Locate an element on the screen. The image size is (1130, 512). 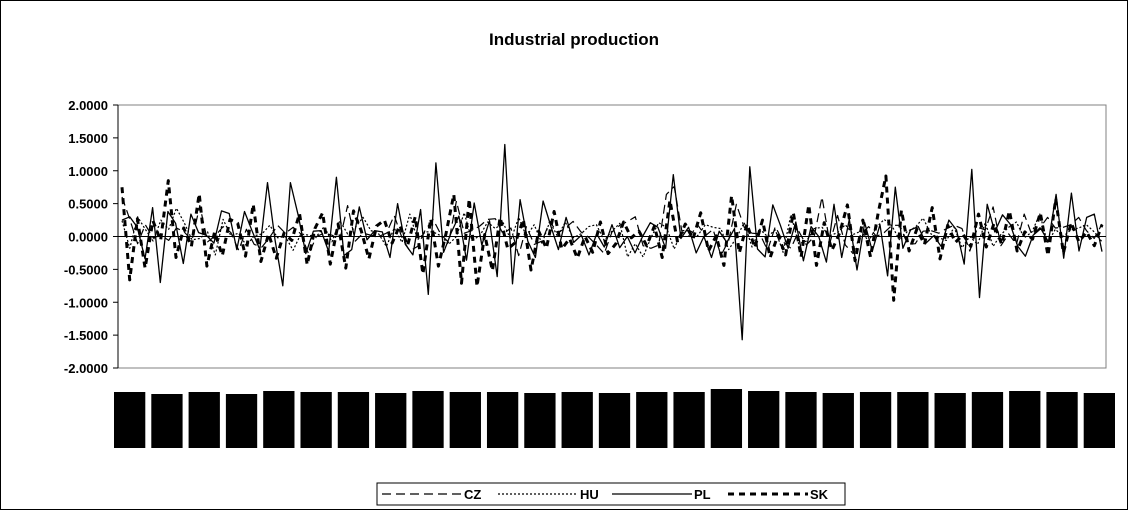
legend-label-sk: SK is located at coordinates (819, 494).